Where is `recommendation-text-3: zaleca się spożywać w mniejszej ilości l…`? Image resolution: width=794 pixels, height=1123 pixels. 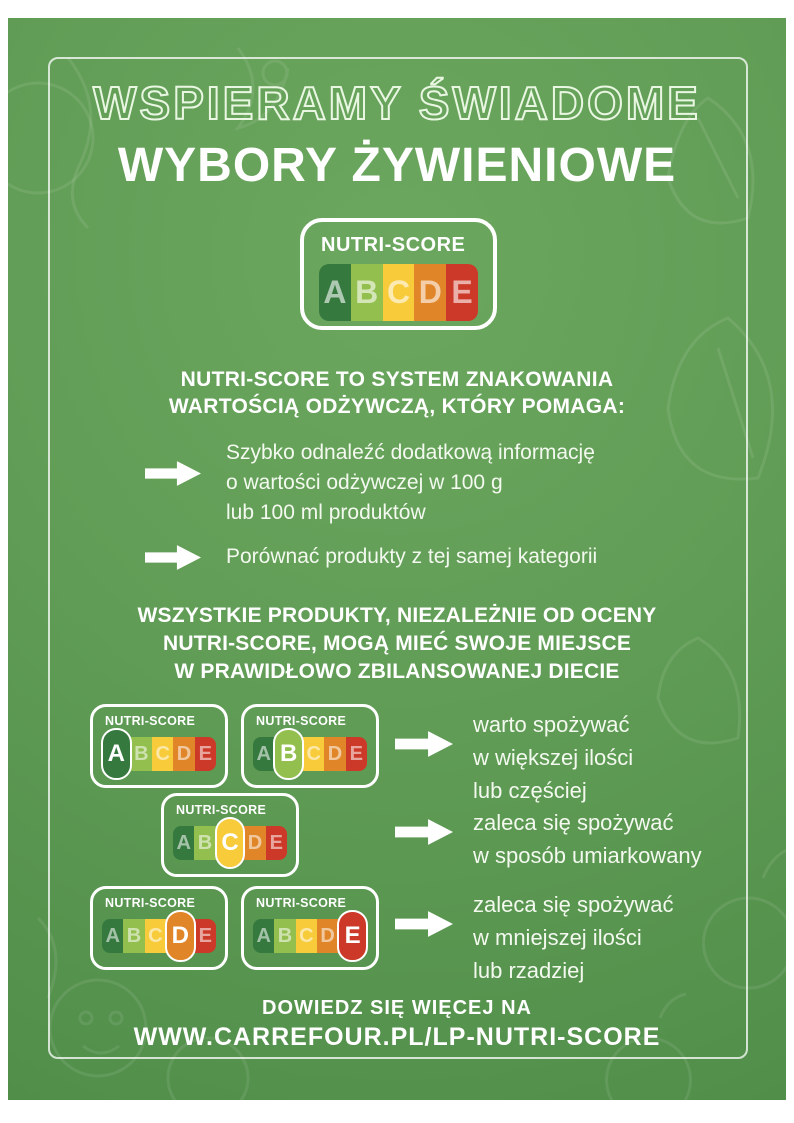
recommendation-text-3: zaleca się spożywać w mniejszej ilości l… is located at coordinates (573, 937).